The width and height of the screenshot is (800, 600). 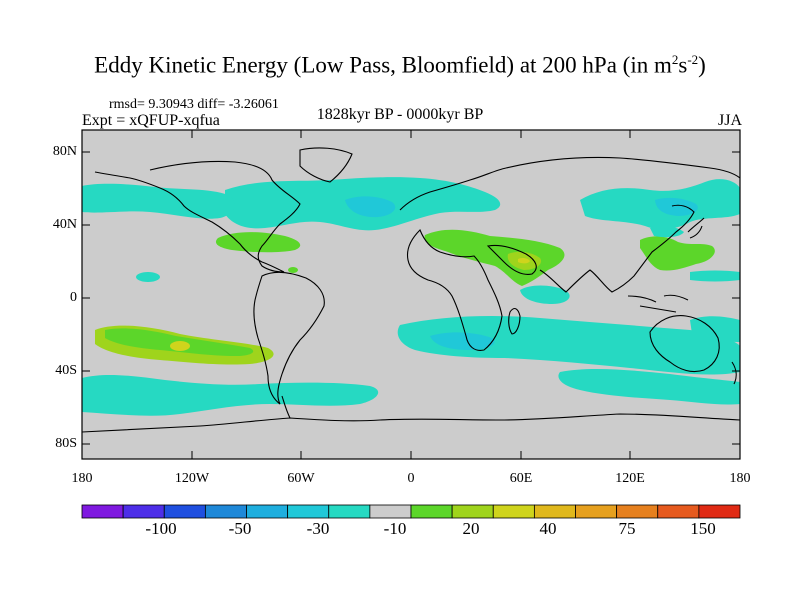 I want to click on indian-ocean-blob, so click(x=545, y=294).